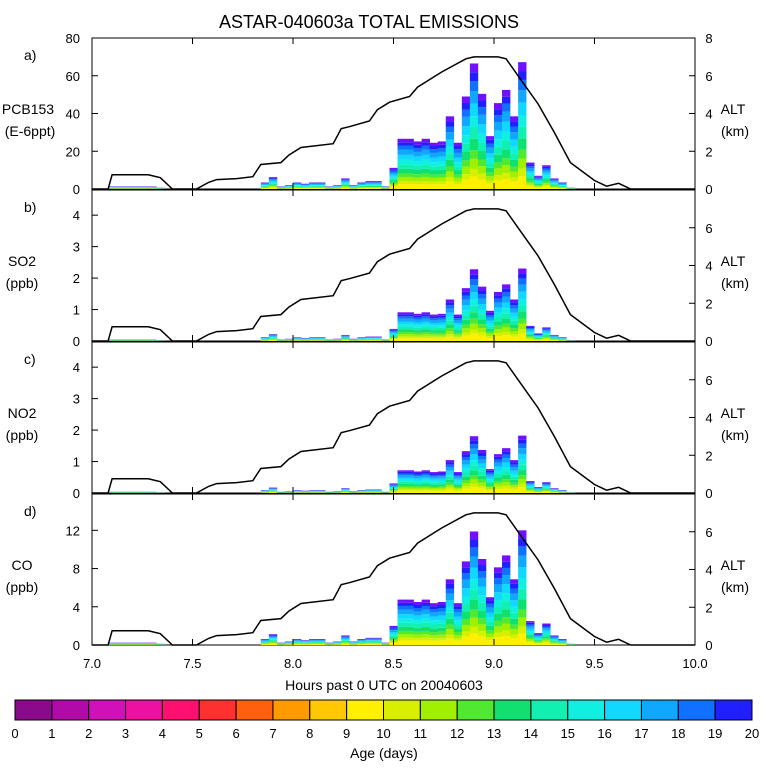 This screenshot has height=773, width=768. I want to click on y-tick-label: 3, so click(76, 247).